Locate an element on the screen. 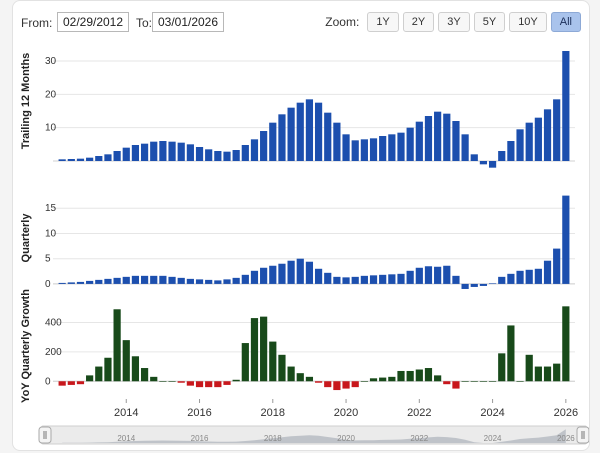 The height and width of the screenshot is (453, 600). navigator-tick-label: 2026 is located at coordinates (566, 438).